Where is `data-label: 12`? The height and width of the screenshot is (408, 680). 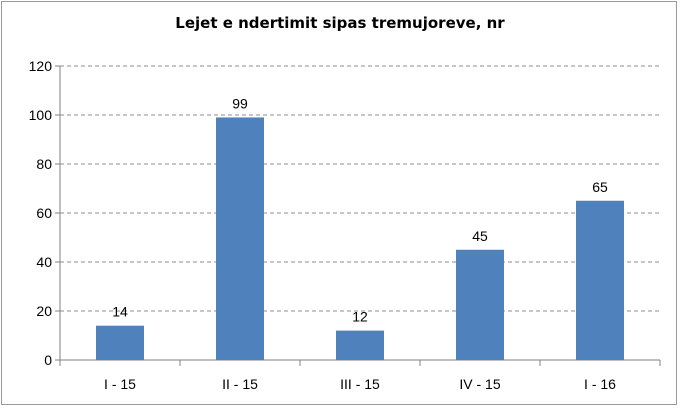
data-label: 12 is located at coordinates (360, 317).